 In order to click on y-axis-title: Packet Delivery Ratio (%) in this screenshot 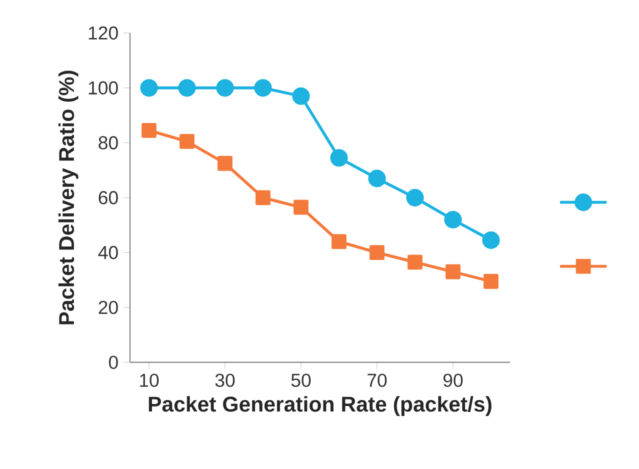, I will do `click(68, 197)`.